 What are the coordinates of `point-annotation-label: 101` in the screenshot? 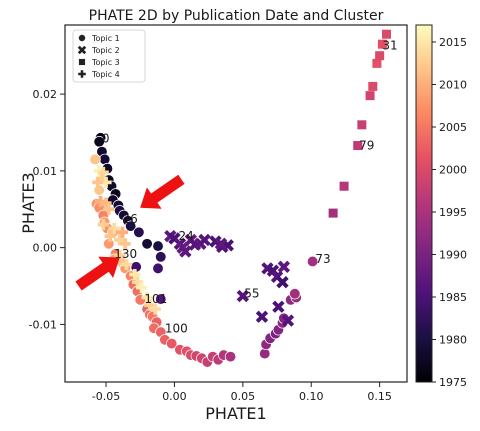 It's located at (155, 299).